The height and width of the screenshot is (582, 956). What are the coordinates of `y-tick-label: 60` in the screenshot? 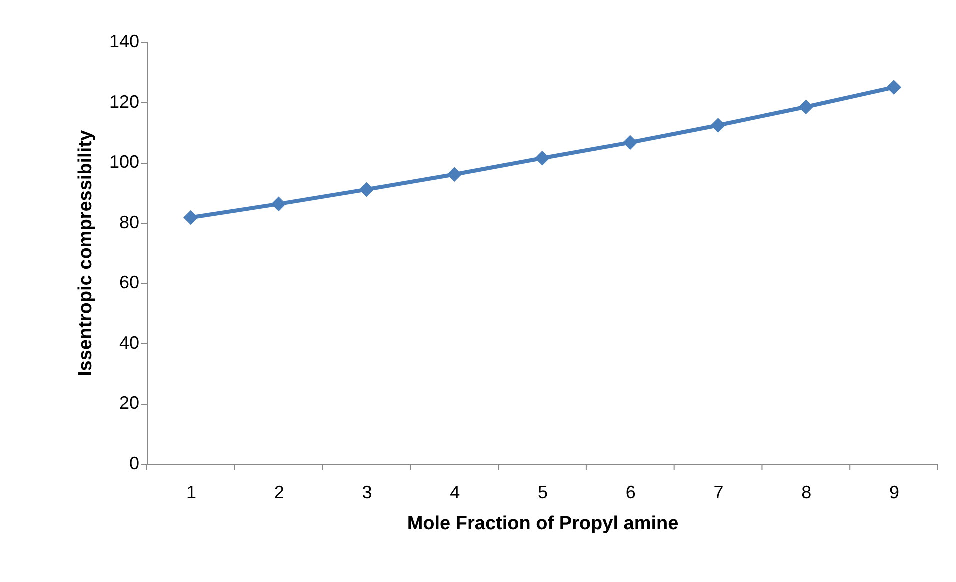 It's located at (129, 282).